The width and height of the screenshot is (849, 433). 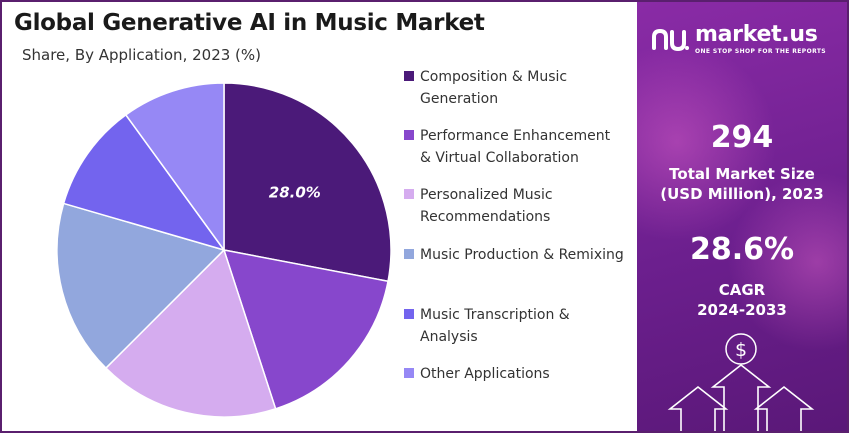 I want to click on cagr-label-line2: 2024-2033, so click(x=742, y=310).